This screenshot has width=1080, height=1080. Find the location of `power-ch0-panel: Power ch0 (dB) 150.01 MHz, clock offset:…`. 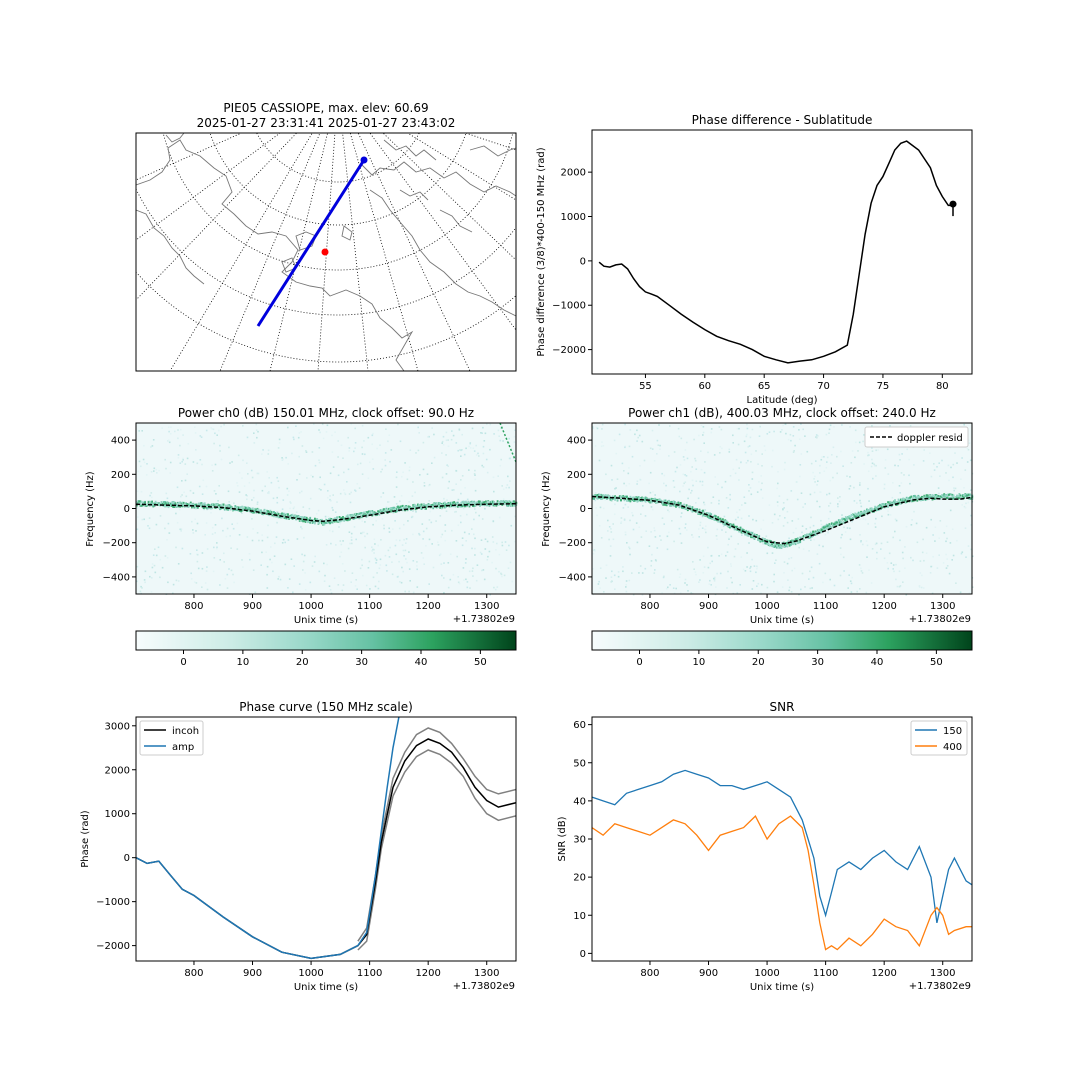

power-ch0-panel: Power ch0 (dB) 150.01 MHz, clock offset:… is located at coordinates (301, 537).